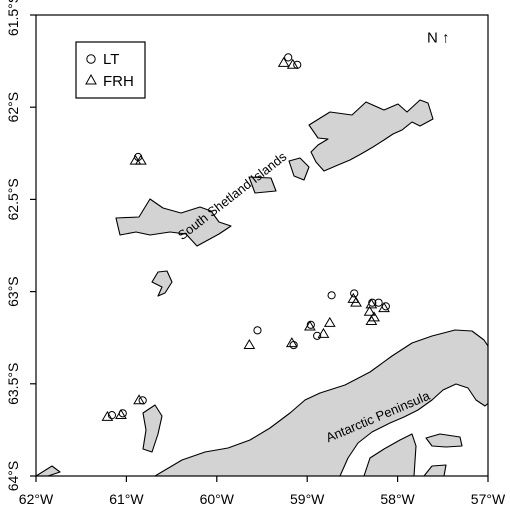 The height and width of the screenshot is (512, 510). I want to click on deception-island, so click(162, 283).